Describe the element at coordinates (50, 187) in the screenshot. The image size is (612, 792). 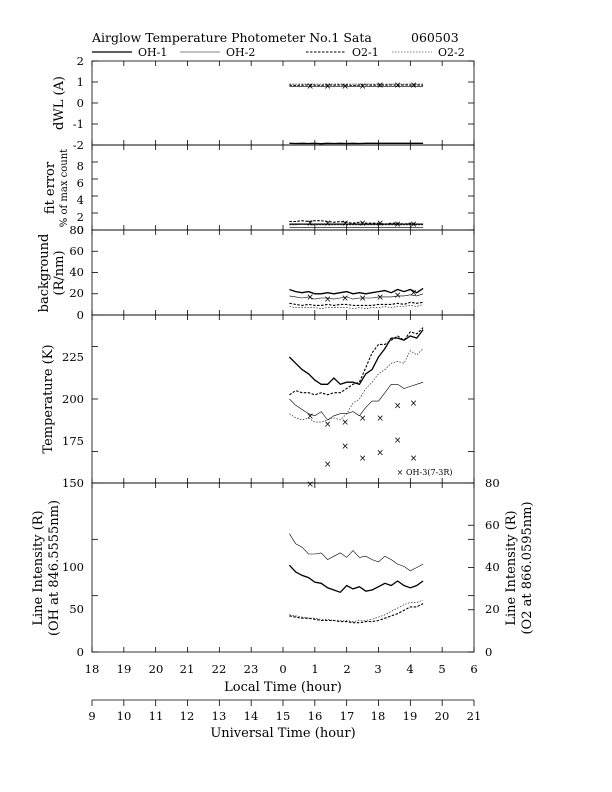
I see `fit-ylabel-line1: fit error` at that location.